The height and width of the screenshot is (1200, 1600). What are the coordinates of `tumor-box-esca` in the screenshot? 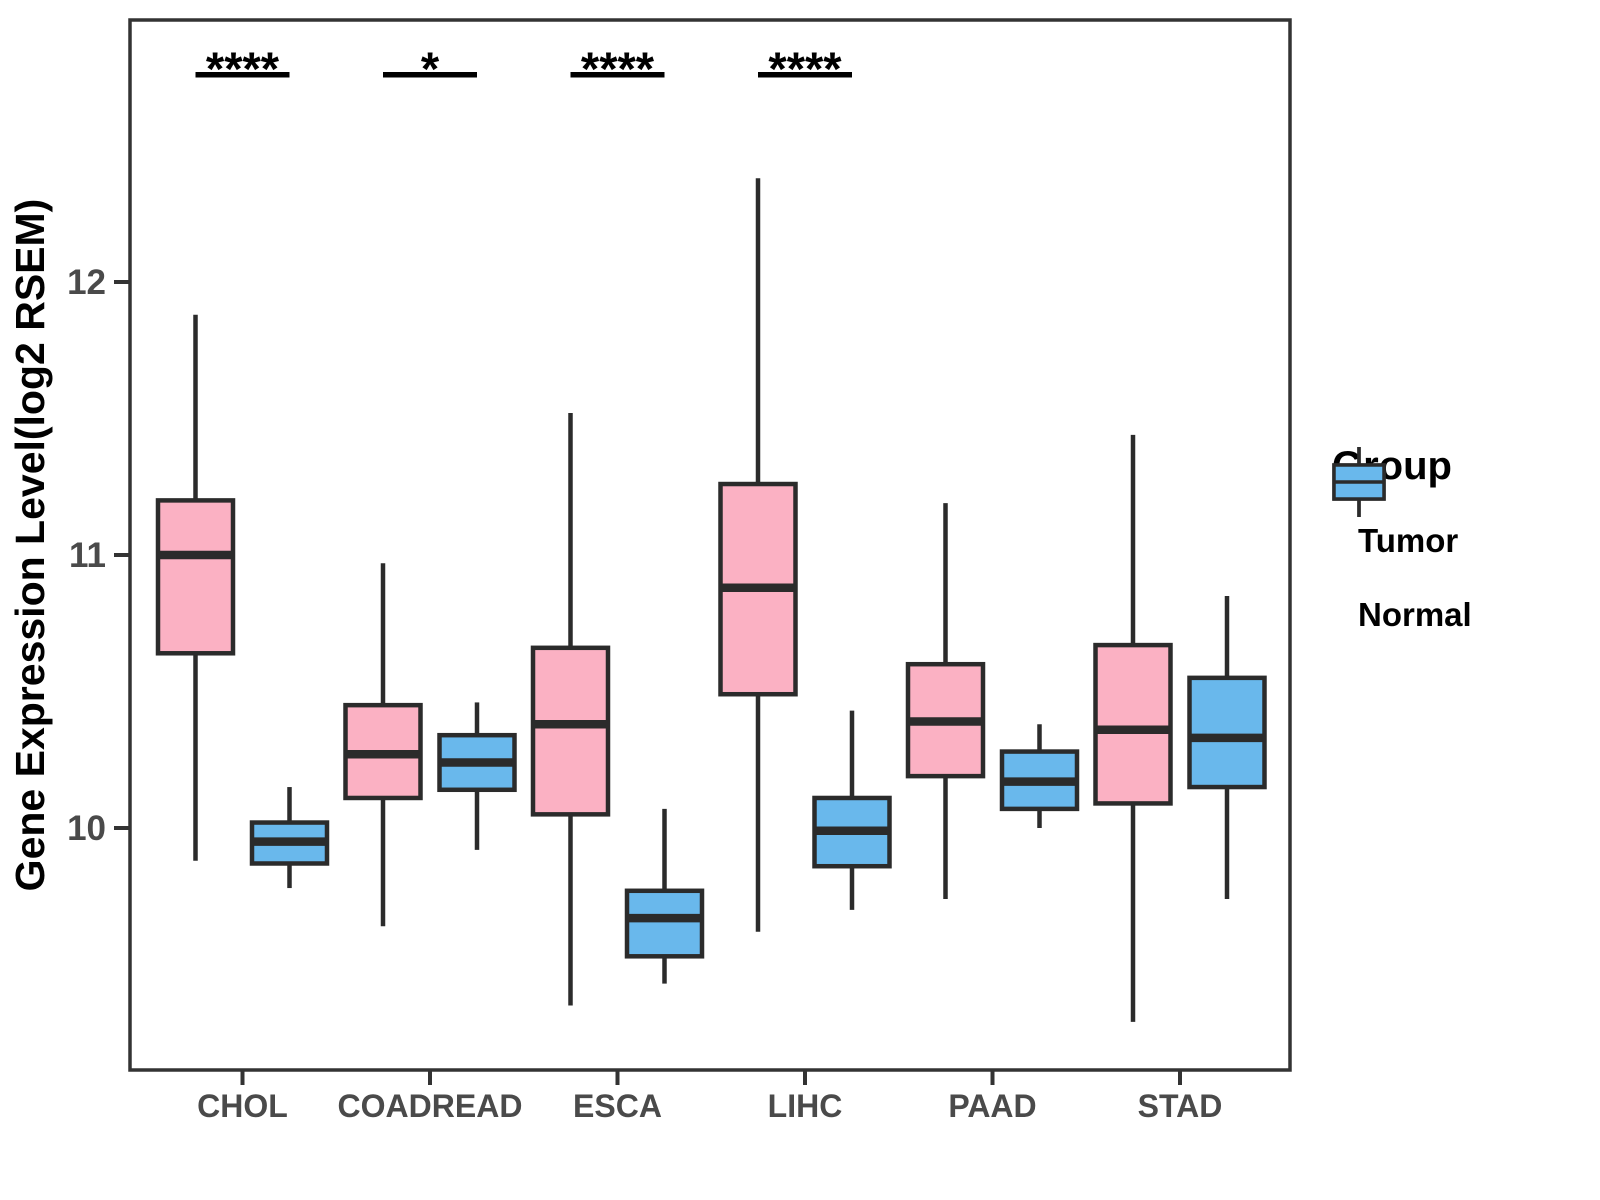 It's located at (570, 731).